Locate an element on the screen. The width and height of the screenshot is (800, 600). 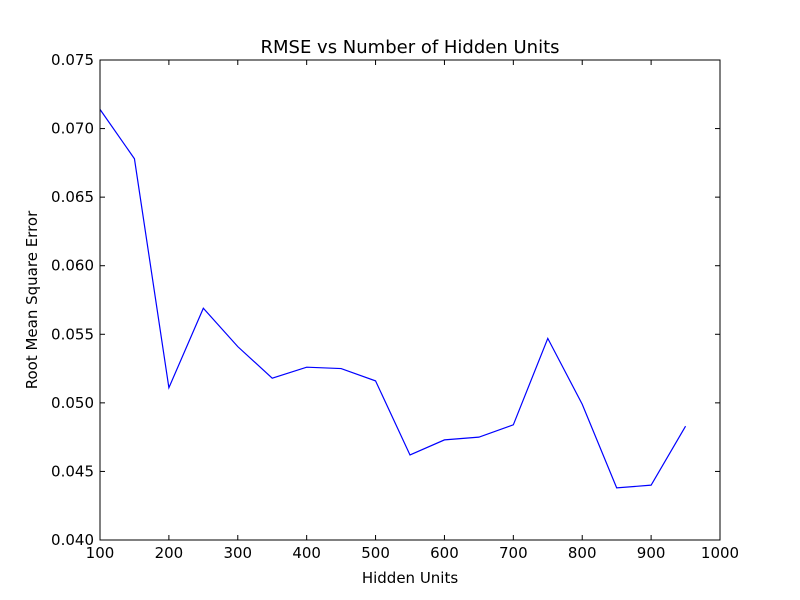
y-tick-label: 0.045 is located at coordinates (72, 471).